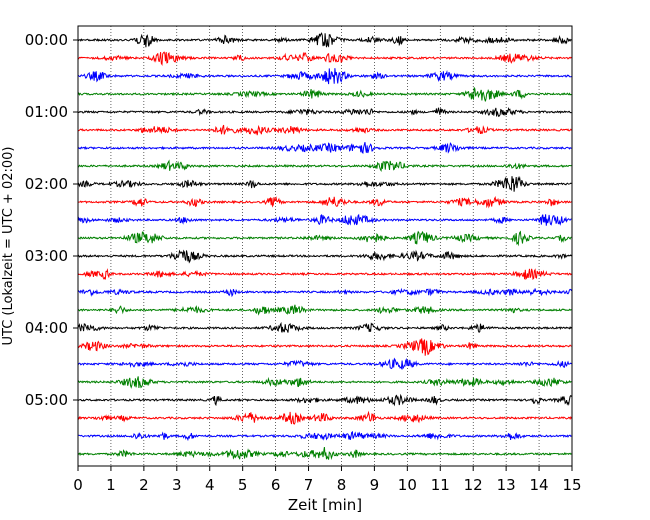 The image size is (650, 520). What do you see at coordinates (309, 485) in the screenshot?
I see `x-tick-label: 7` at bounding box center [309, 485].